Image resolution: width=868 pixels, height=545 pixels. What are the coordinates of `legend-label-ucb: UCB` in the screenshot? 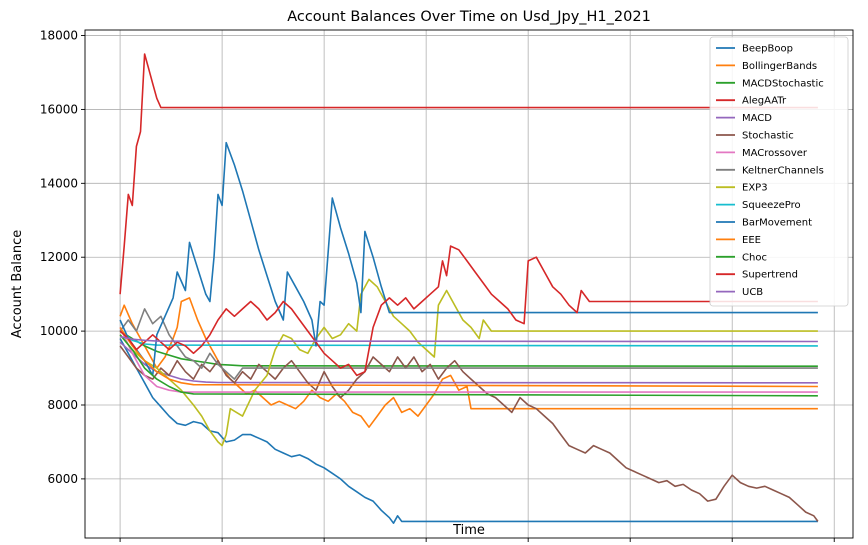 It's located at (752, 292).